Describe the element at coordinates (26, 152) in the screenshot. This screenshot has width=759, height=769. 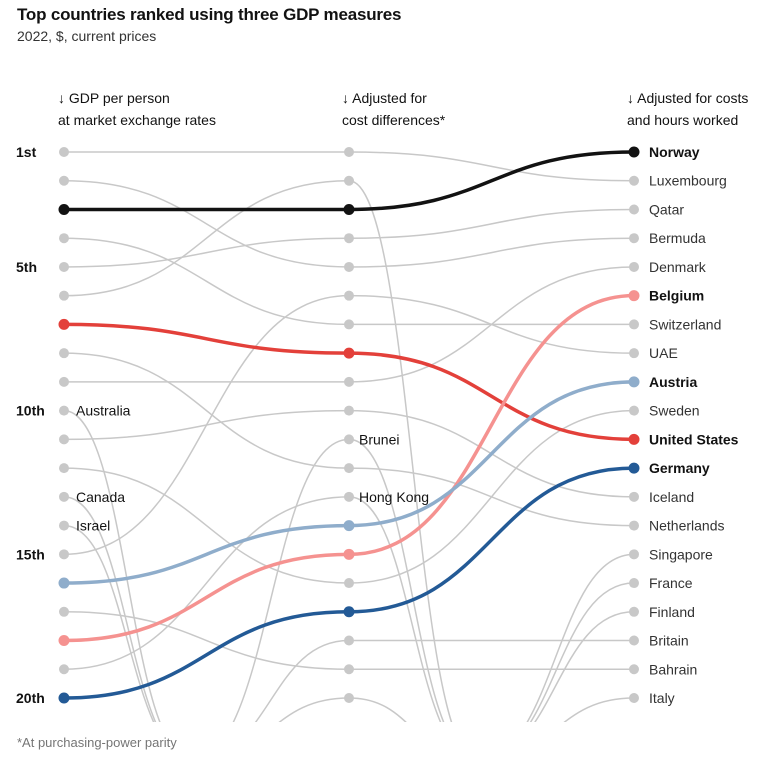
I see `rank-label: 1st` at that location.